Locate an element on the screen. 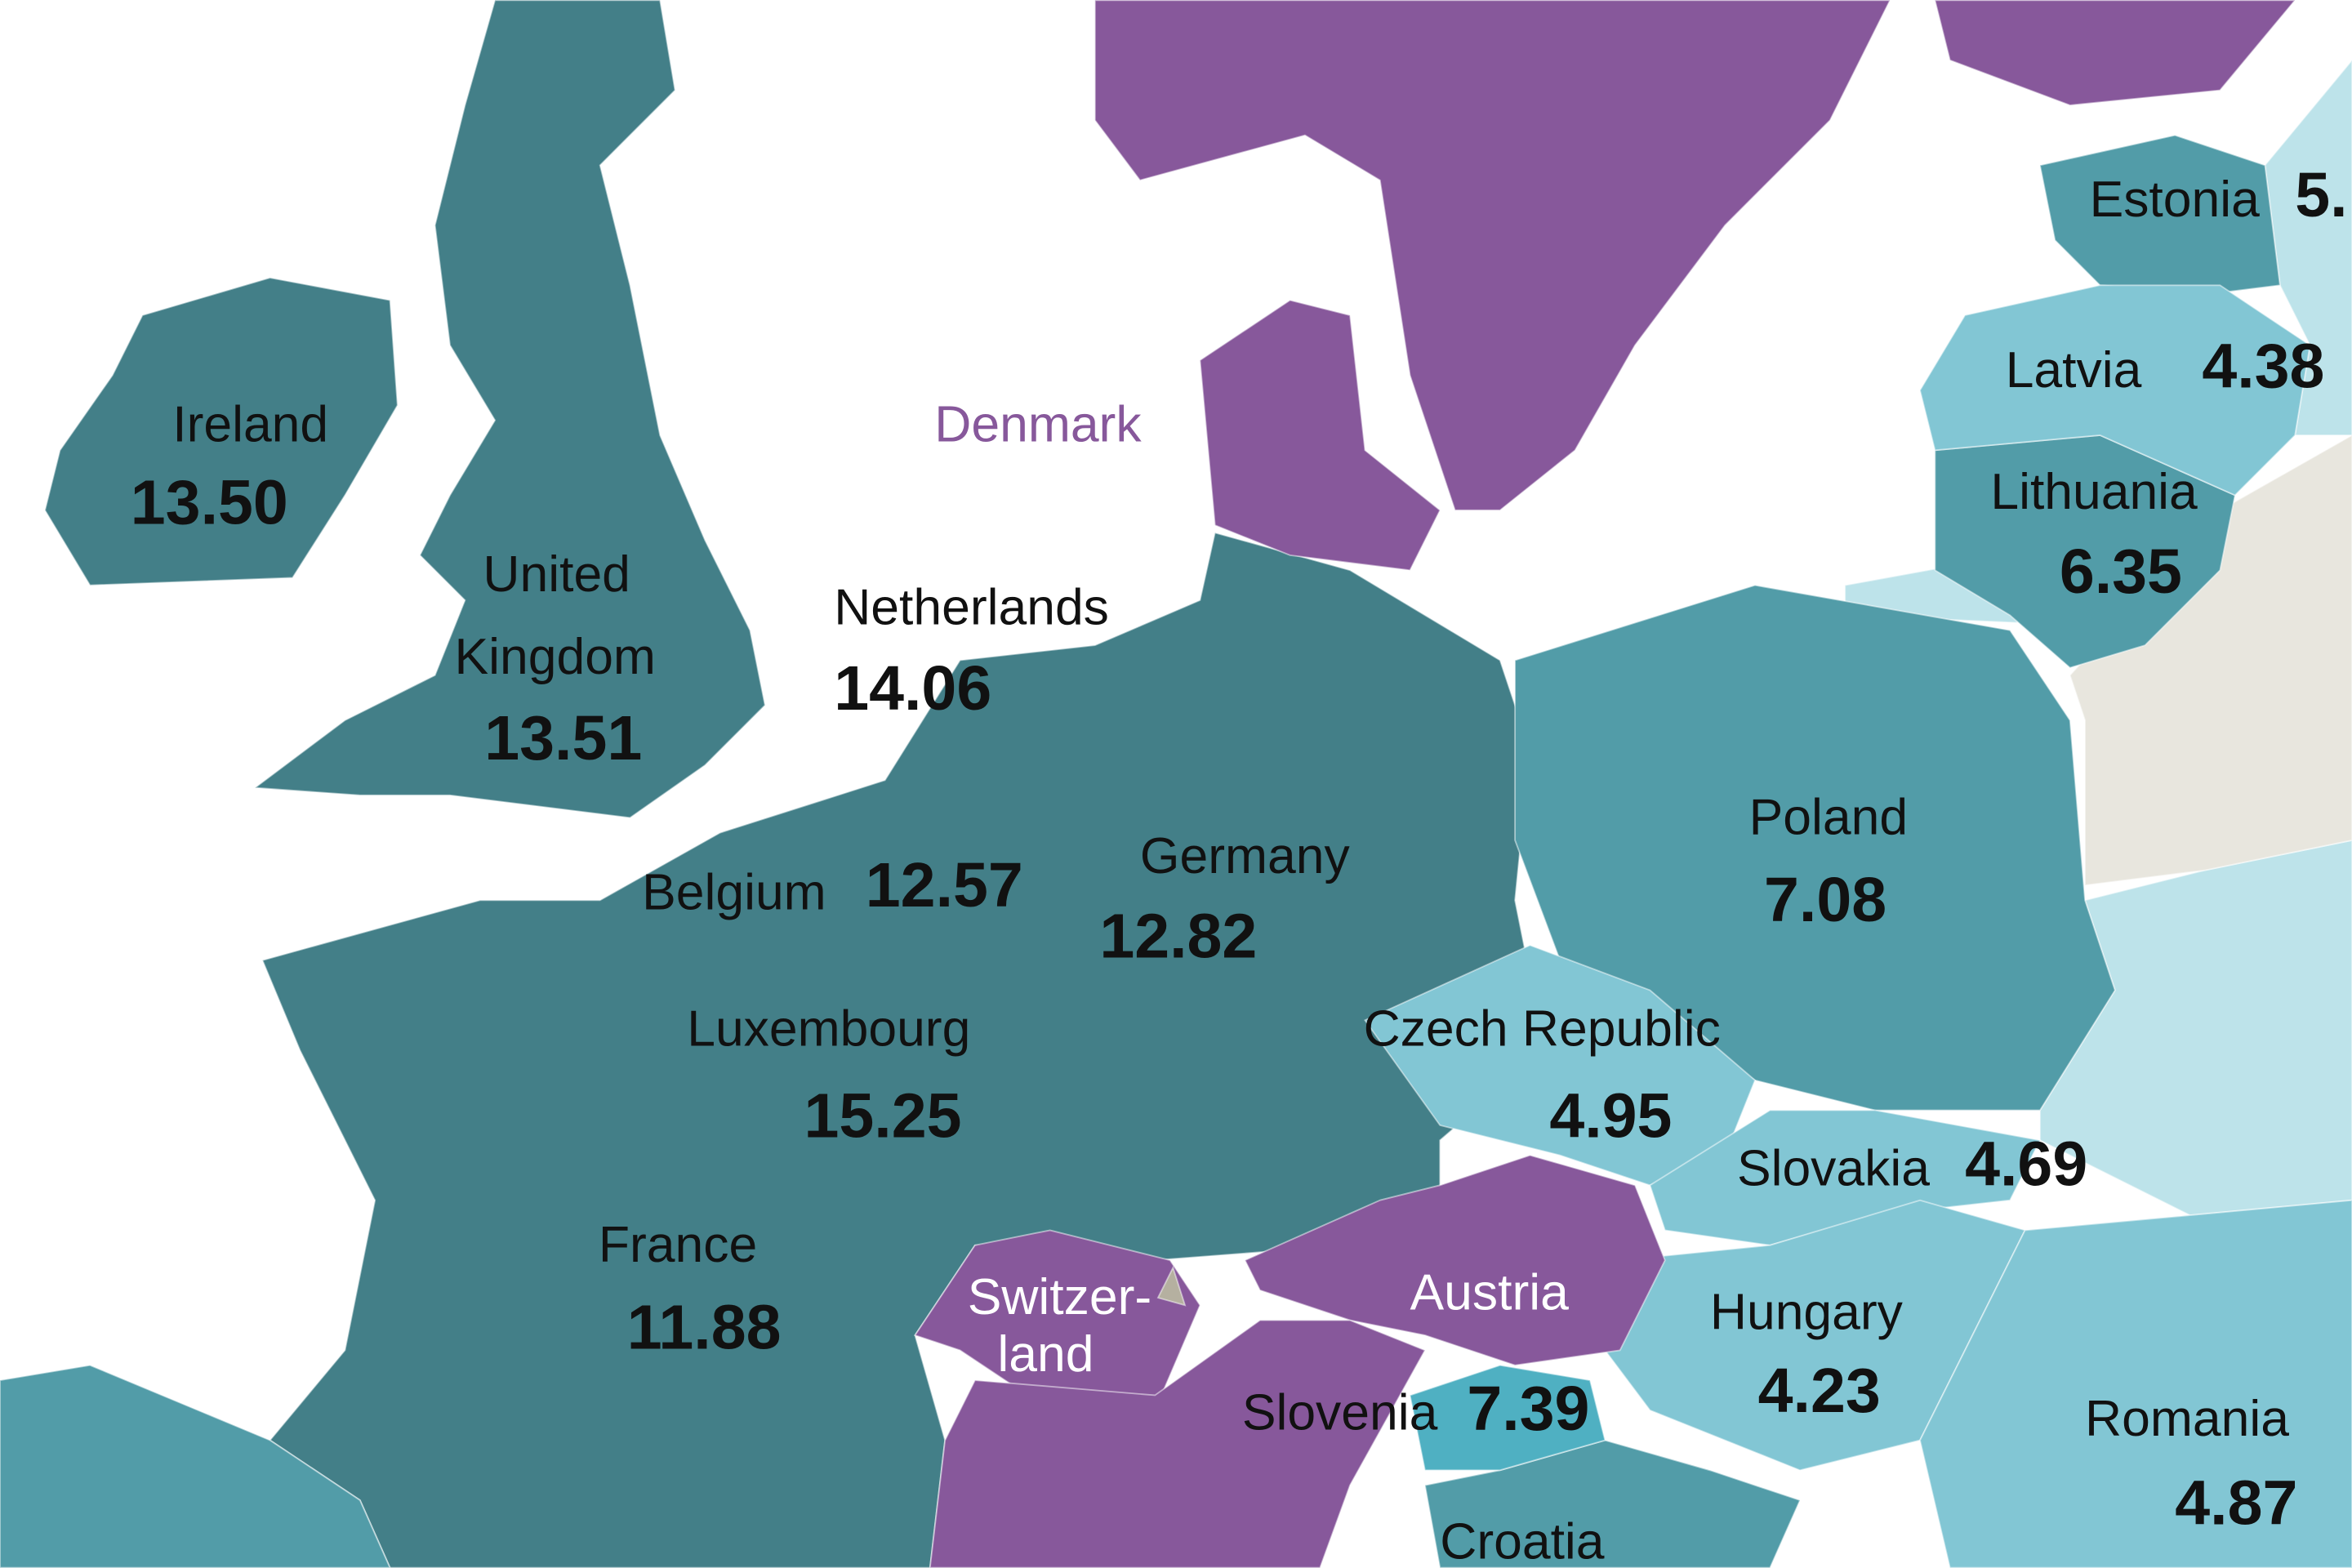 The height and width of the screenshot is (1568, 2352). denmark is located at coordinates (1320, 436).